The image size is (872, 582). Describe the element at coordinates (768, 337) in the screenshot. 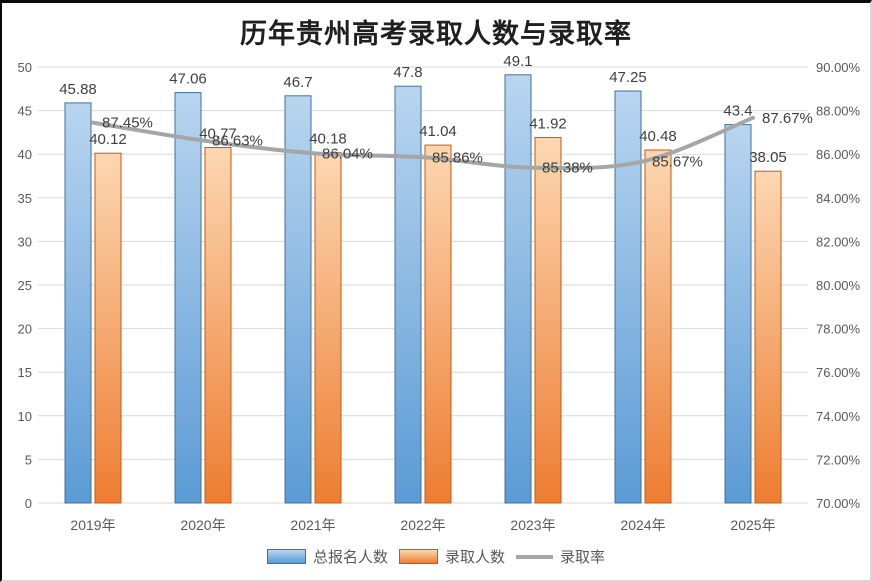

I see `bar-admitted-2025年` at that location.